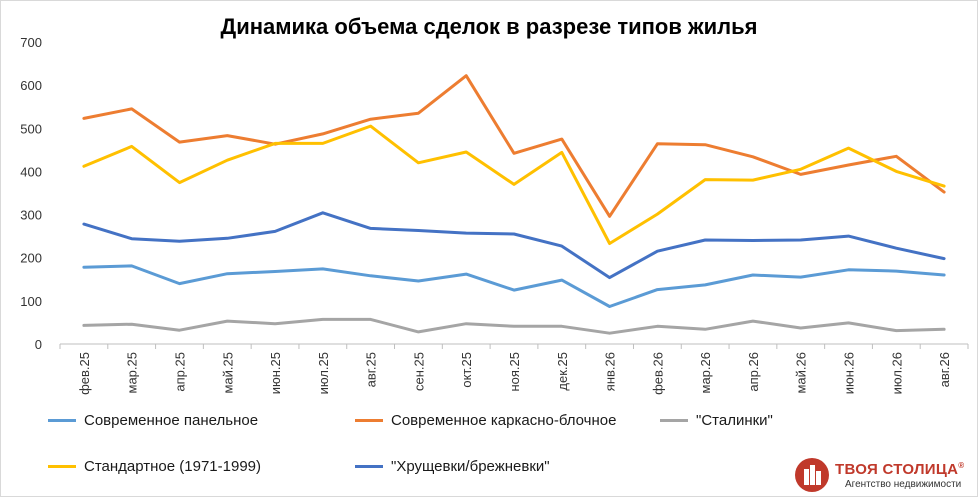  What do you see at coordinates (179, 372) in the screenshot?
I see `x-tick-label: апр.25` at bounding box center [179, 372].